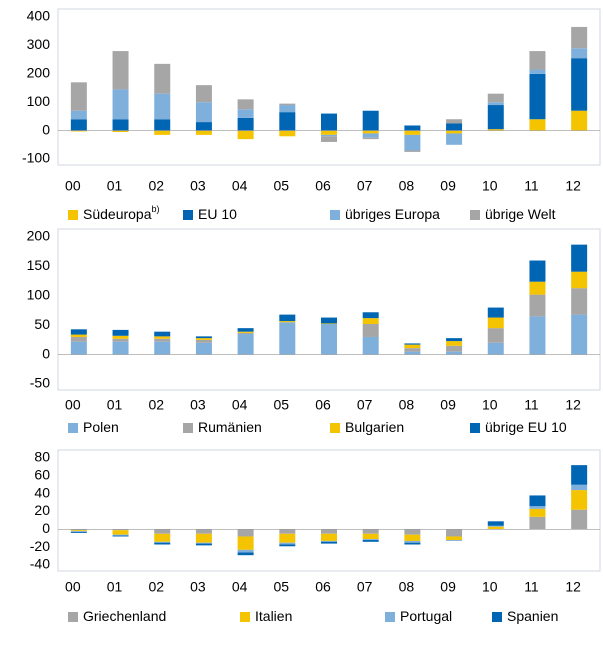 The width and height of the screenshot is (603, 652). Describe the element at coordinates (42, 475) in the screenshot. I see `y-tick-label: 60` at that location.